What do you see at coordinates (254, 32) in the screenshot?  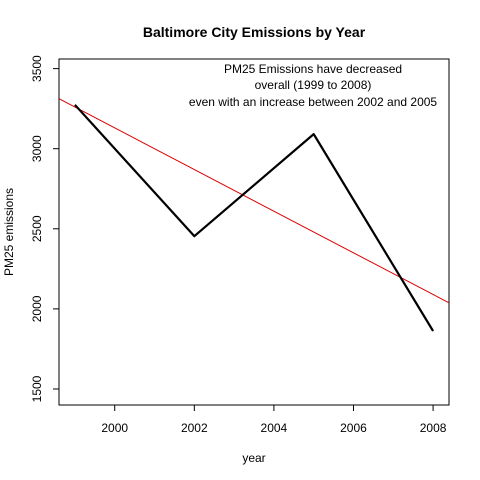 I see `chart-title: Baltimore City Emissions by Year` at bounding box center [254, 32].